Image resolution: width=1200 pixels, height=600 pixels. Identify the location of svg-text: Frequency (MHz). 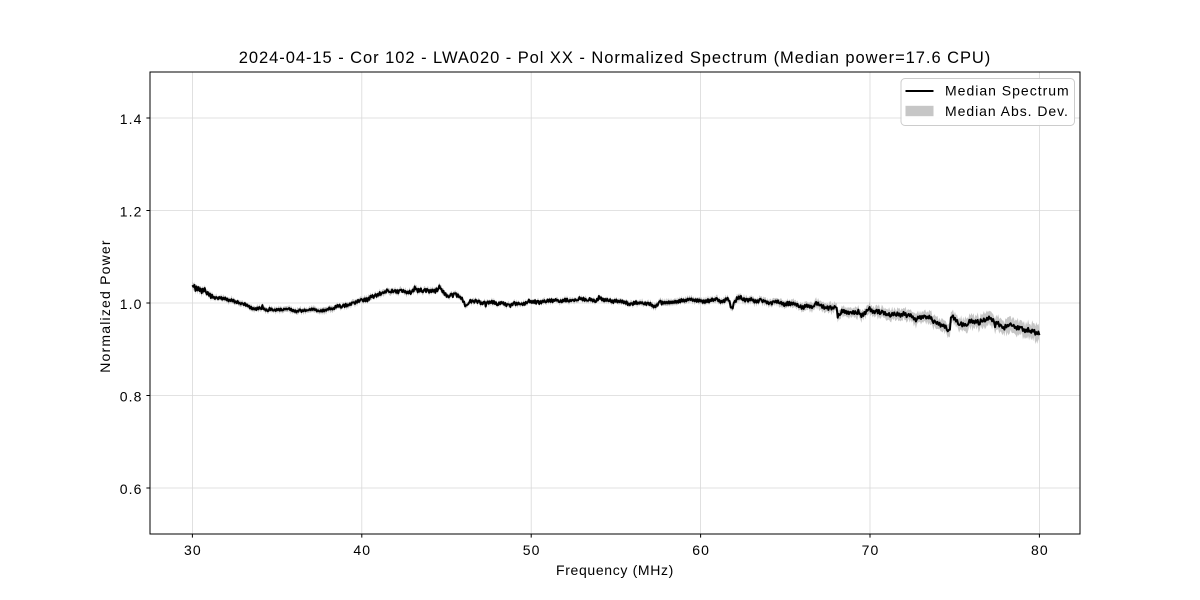
(615, 570).